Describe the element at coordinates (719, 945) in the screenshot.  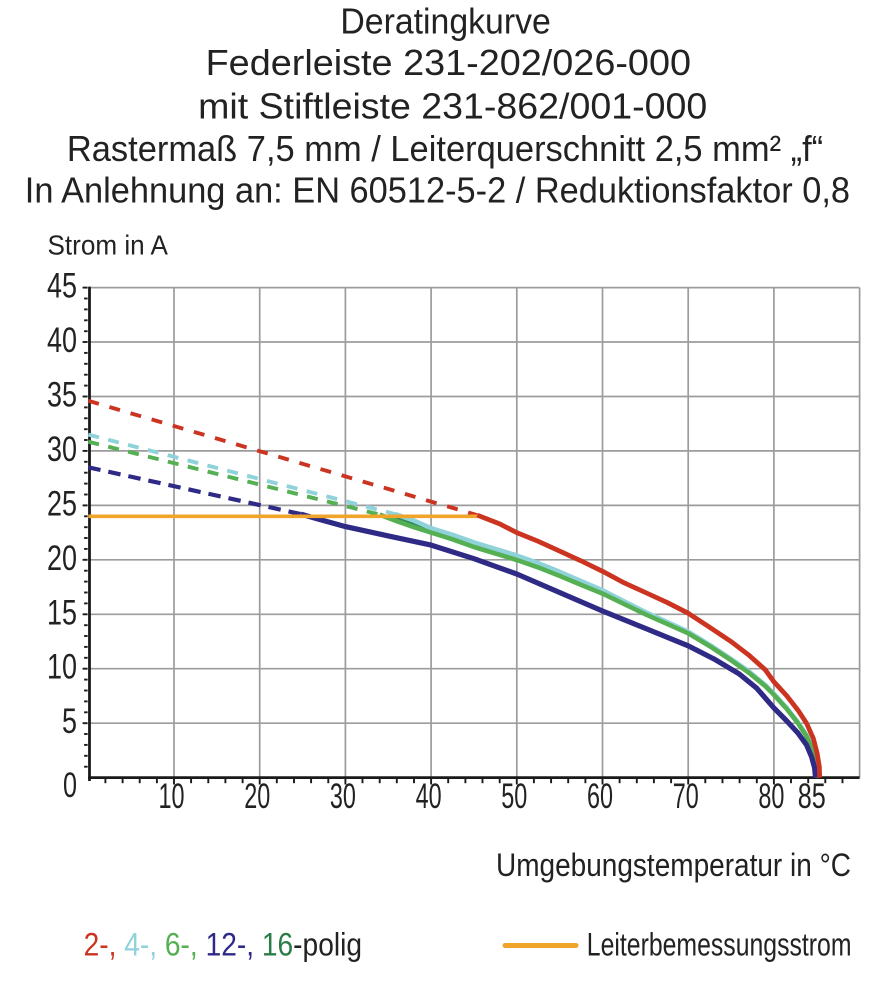
I see `svg-text: Leiterbemessungsstrom` at that location.